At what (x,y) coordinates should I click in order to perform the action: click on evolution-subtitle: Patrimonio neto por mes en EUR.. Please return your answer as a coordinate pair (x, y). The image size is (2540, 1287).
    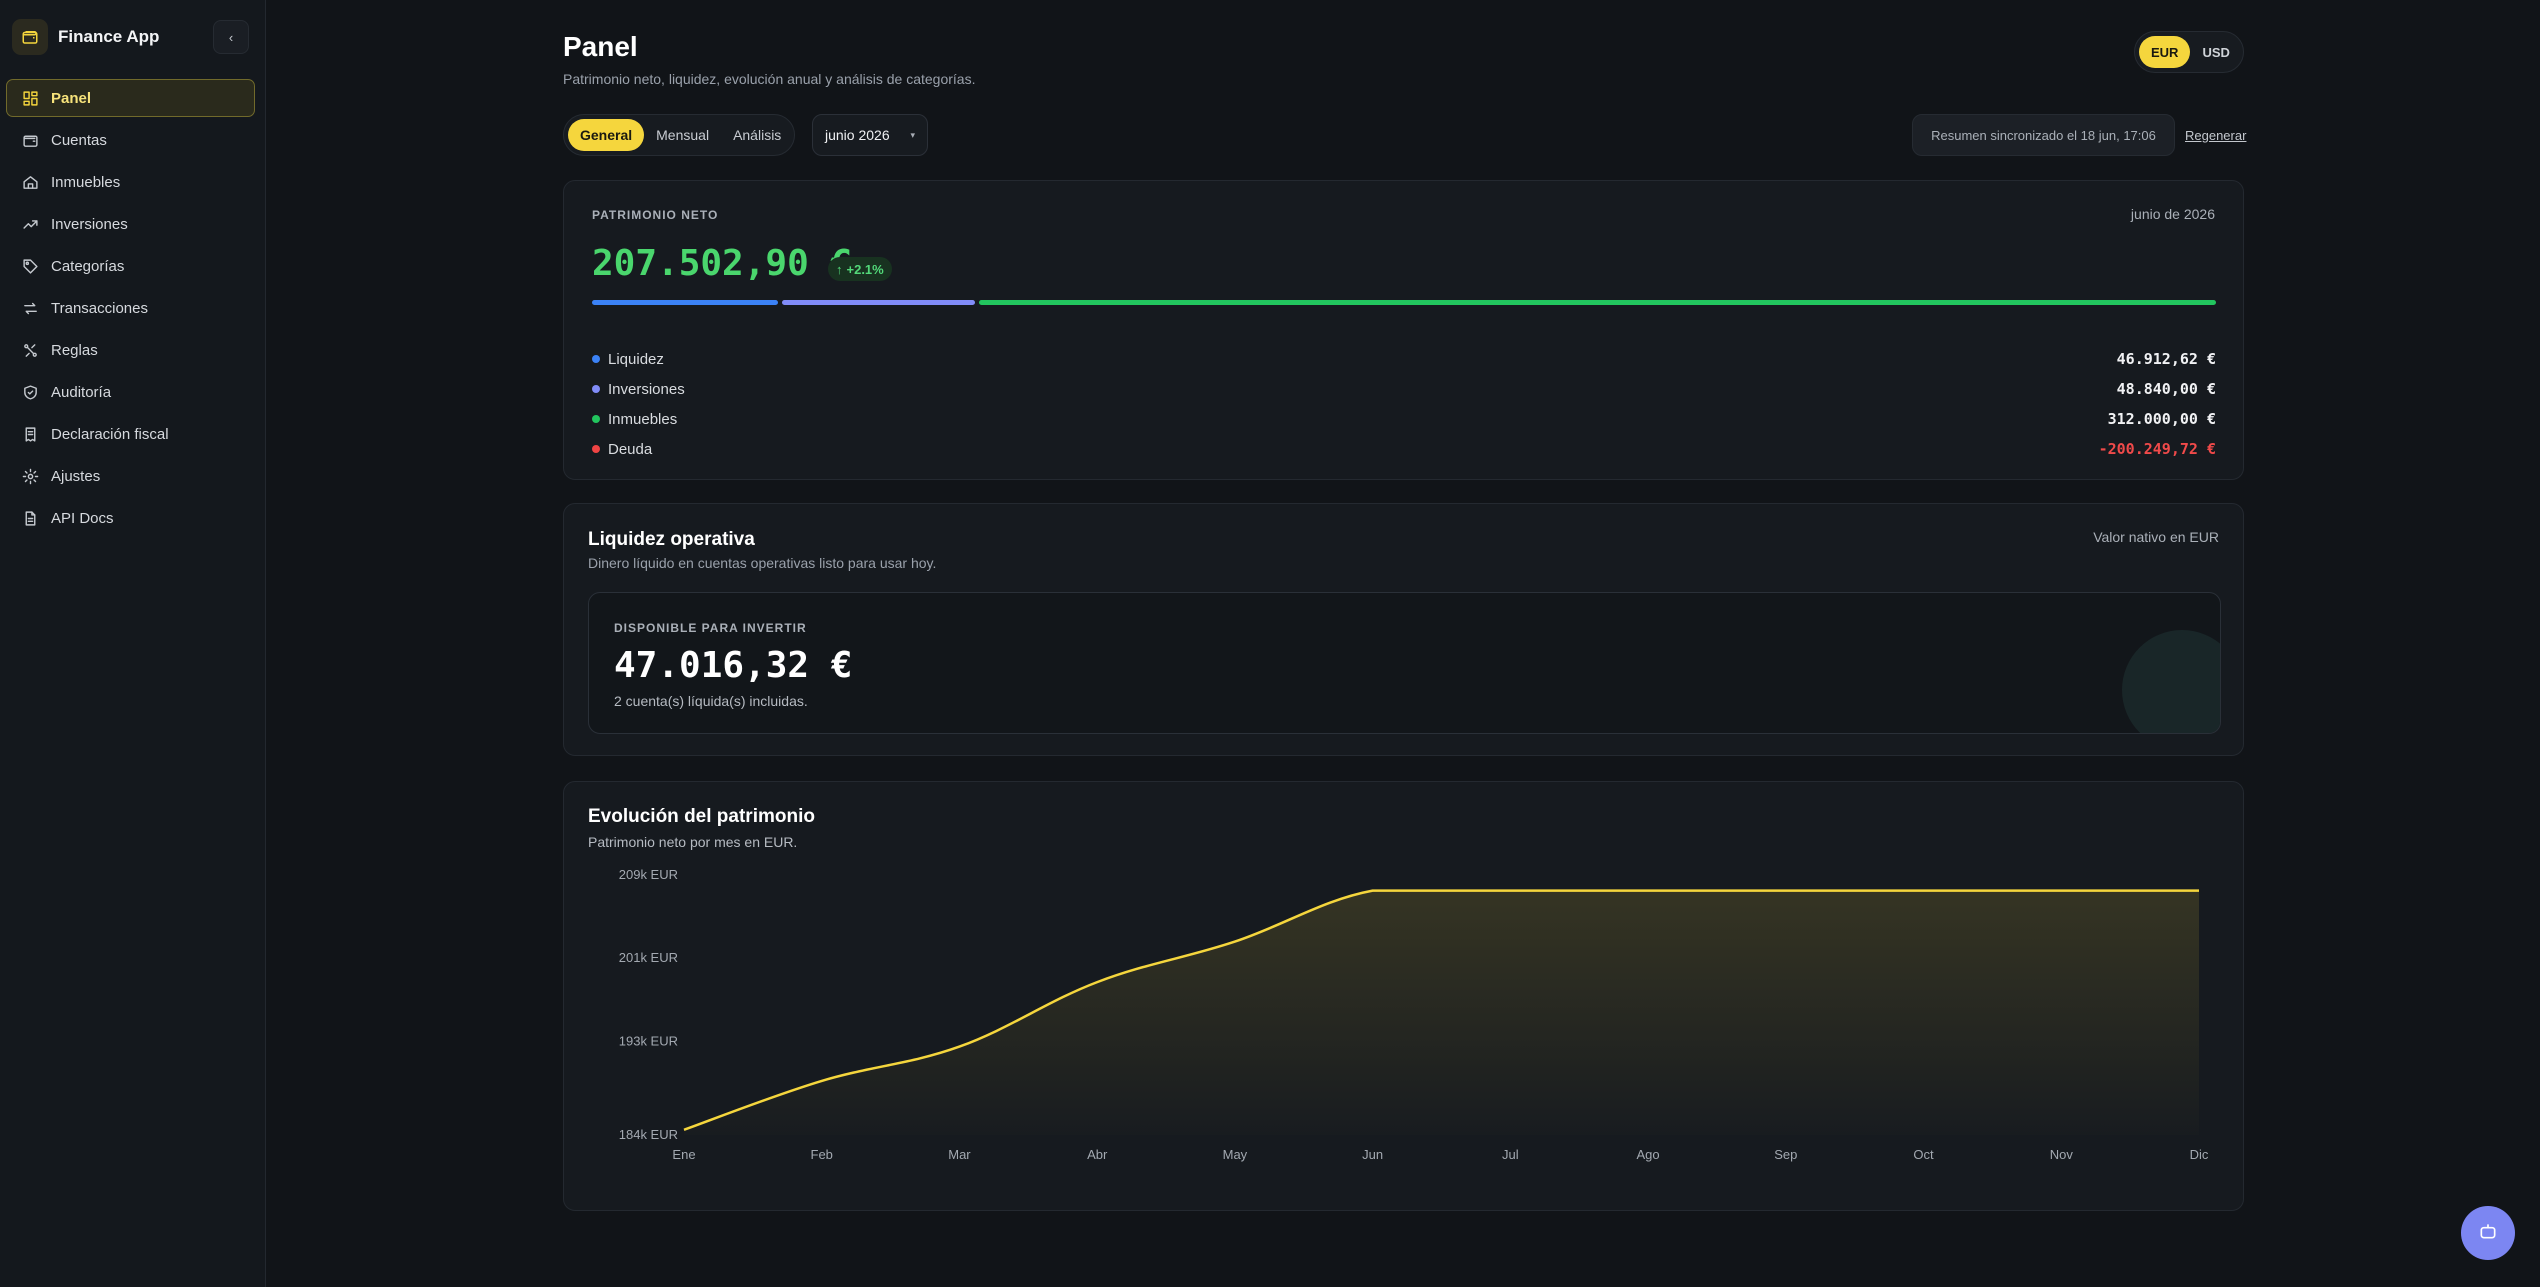
    Looking at the image, I should click on (693, 842).